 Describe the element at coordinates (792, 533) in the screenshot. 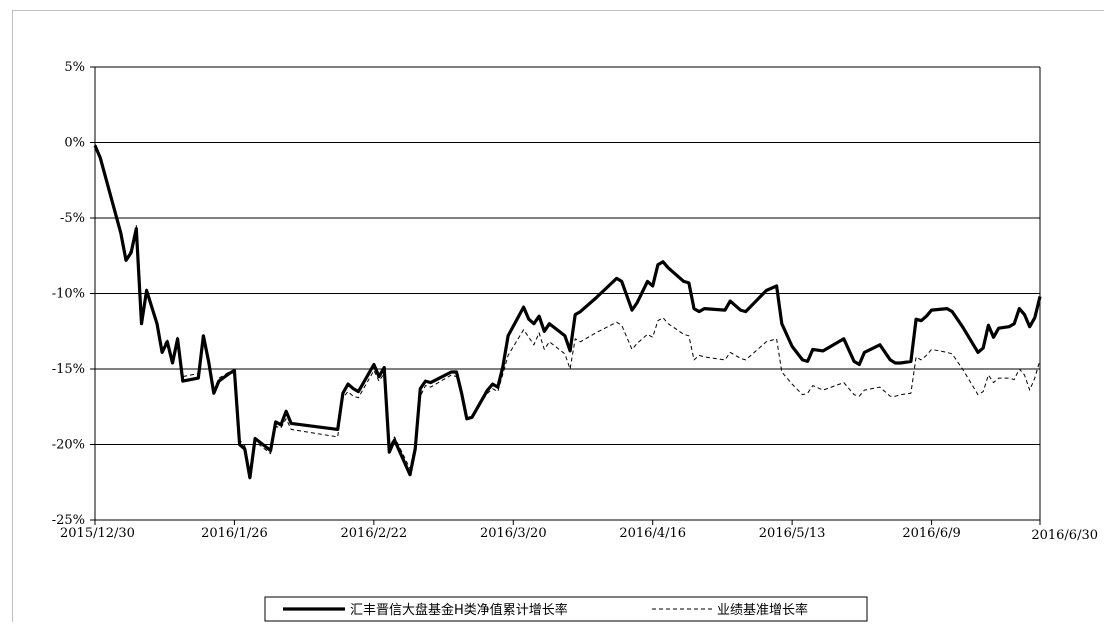

I see `x-tick-label: 2016/5/13` at that location.